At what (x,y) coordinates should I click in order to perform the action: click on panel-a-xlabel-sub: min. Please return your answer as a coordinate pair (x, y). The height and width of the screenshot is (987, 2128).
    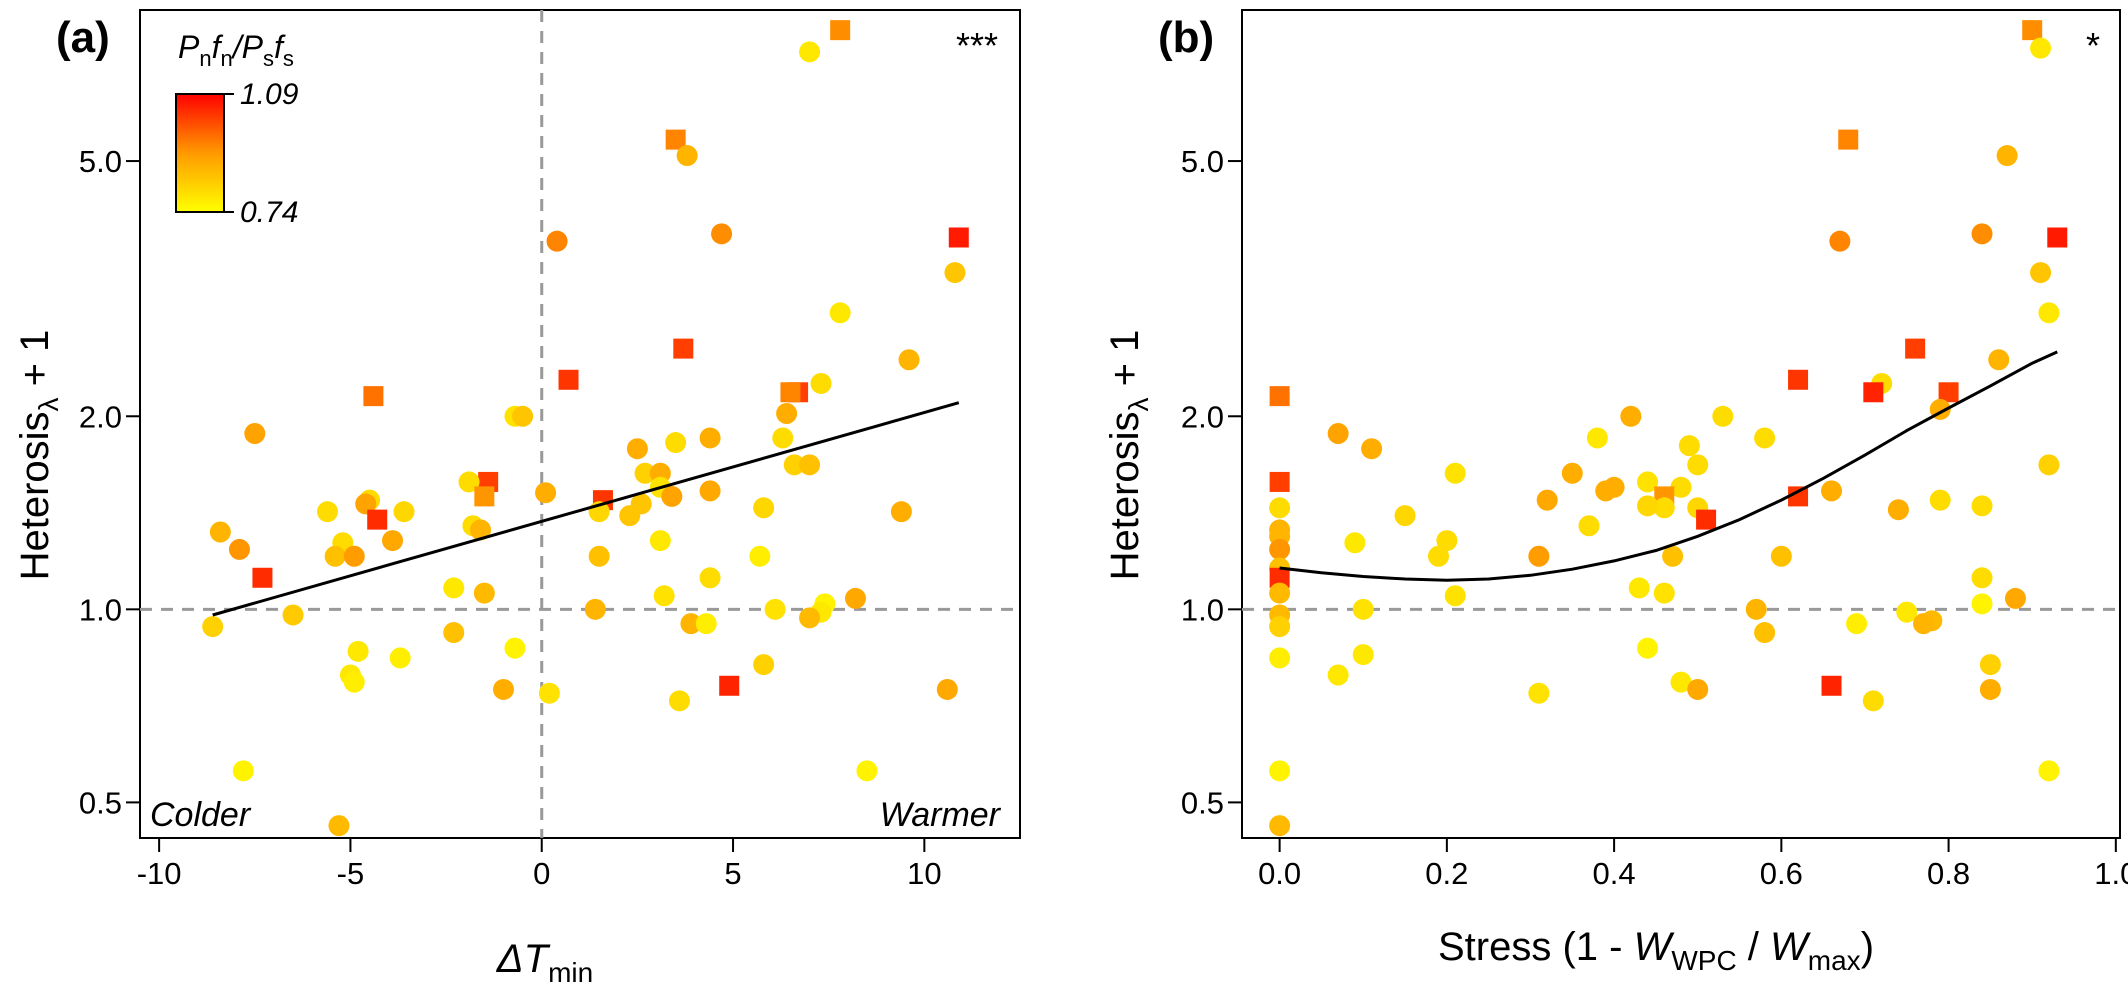
    Looking at the image, I should click on (570, 972).